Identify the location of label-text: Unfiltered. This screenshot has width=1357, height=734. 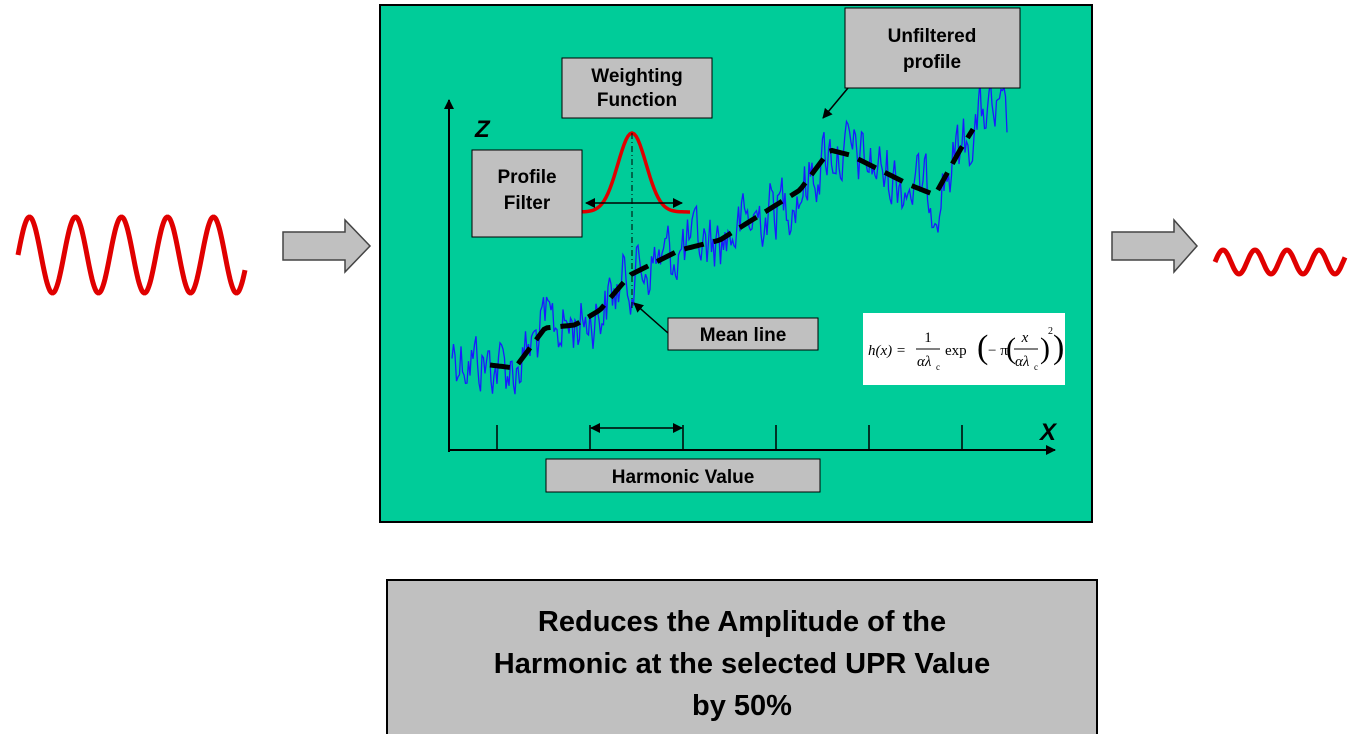
(932, 36).